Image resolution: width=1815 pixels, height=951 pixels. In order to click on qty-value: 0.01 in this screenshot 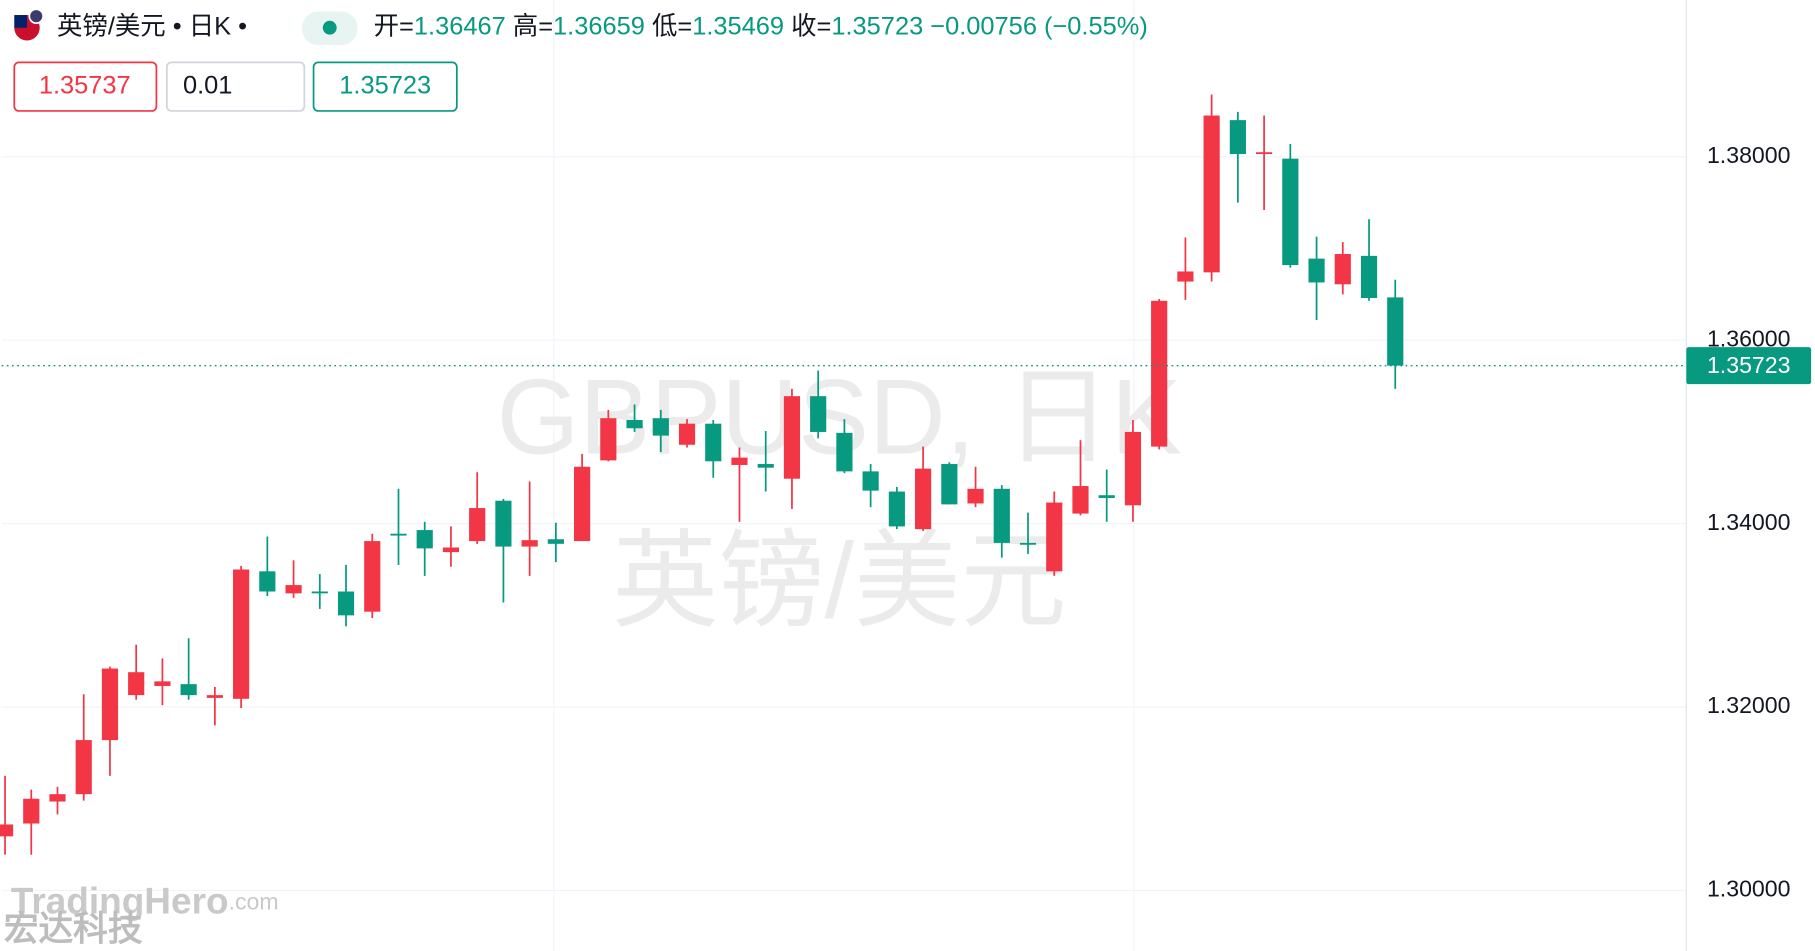, I will do `click(207, 85)`.